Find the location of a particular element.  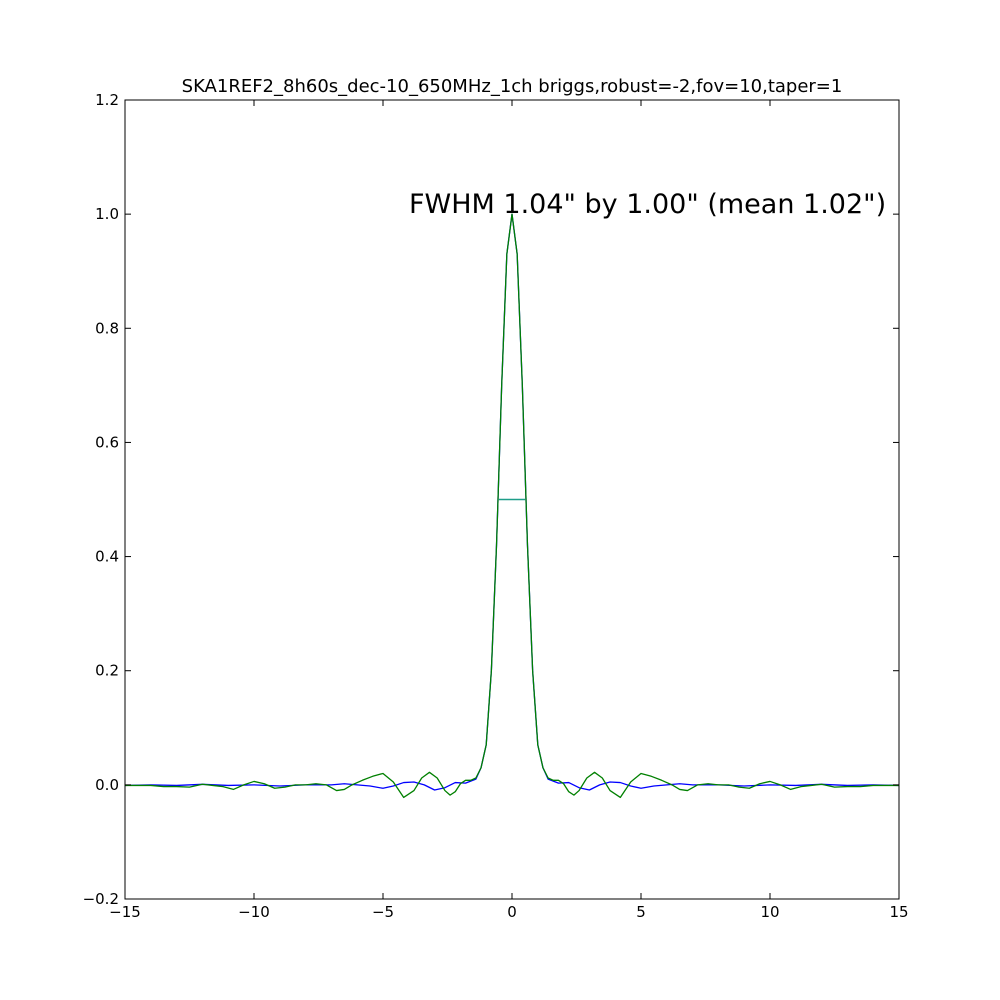

y-tick-label: 0.2 is located at coordinates (107, 671).